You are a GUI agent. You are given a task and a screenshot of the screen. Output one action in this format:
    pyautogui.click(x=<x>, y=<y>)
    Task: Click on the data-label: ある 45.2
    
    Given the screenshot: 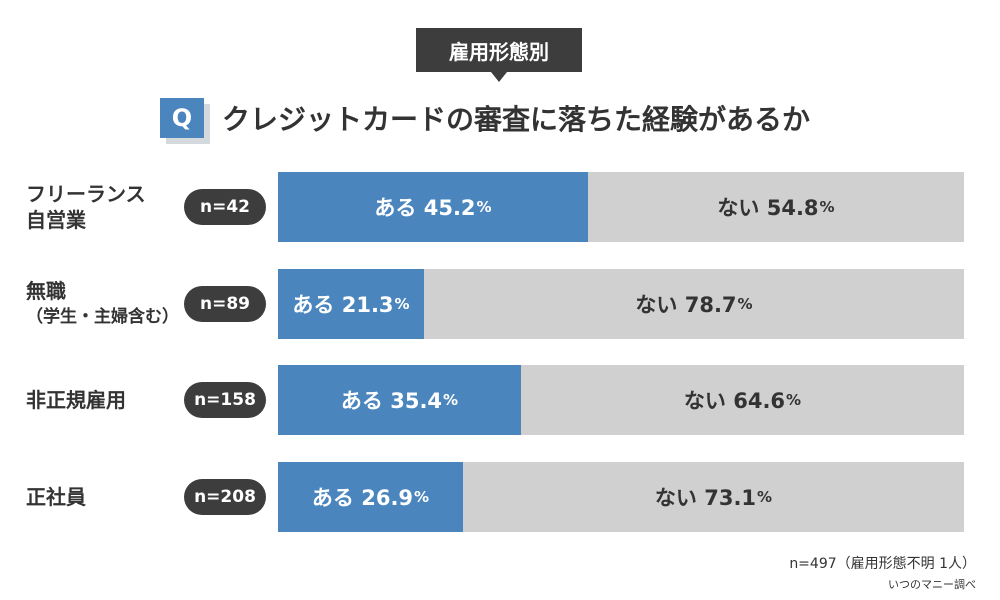 What is the action you would take?
    pyautogui.click(x=425, y=208)
    